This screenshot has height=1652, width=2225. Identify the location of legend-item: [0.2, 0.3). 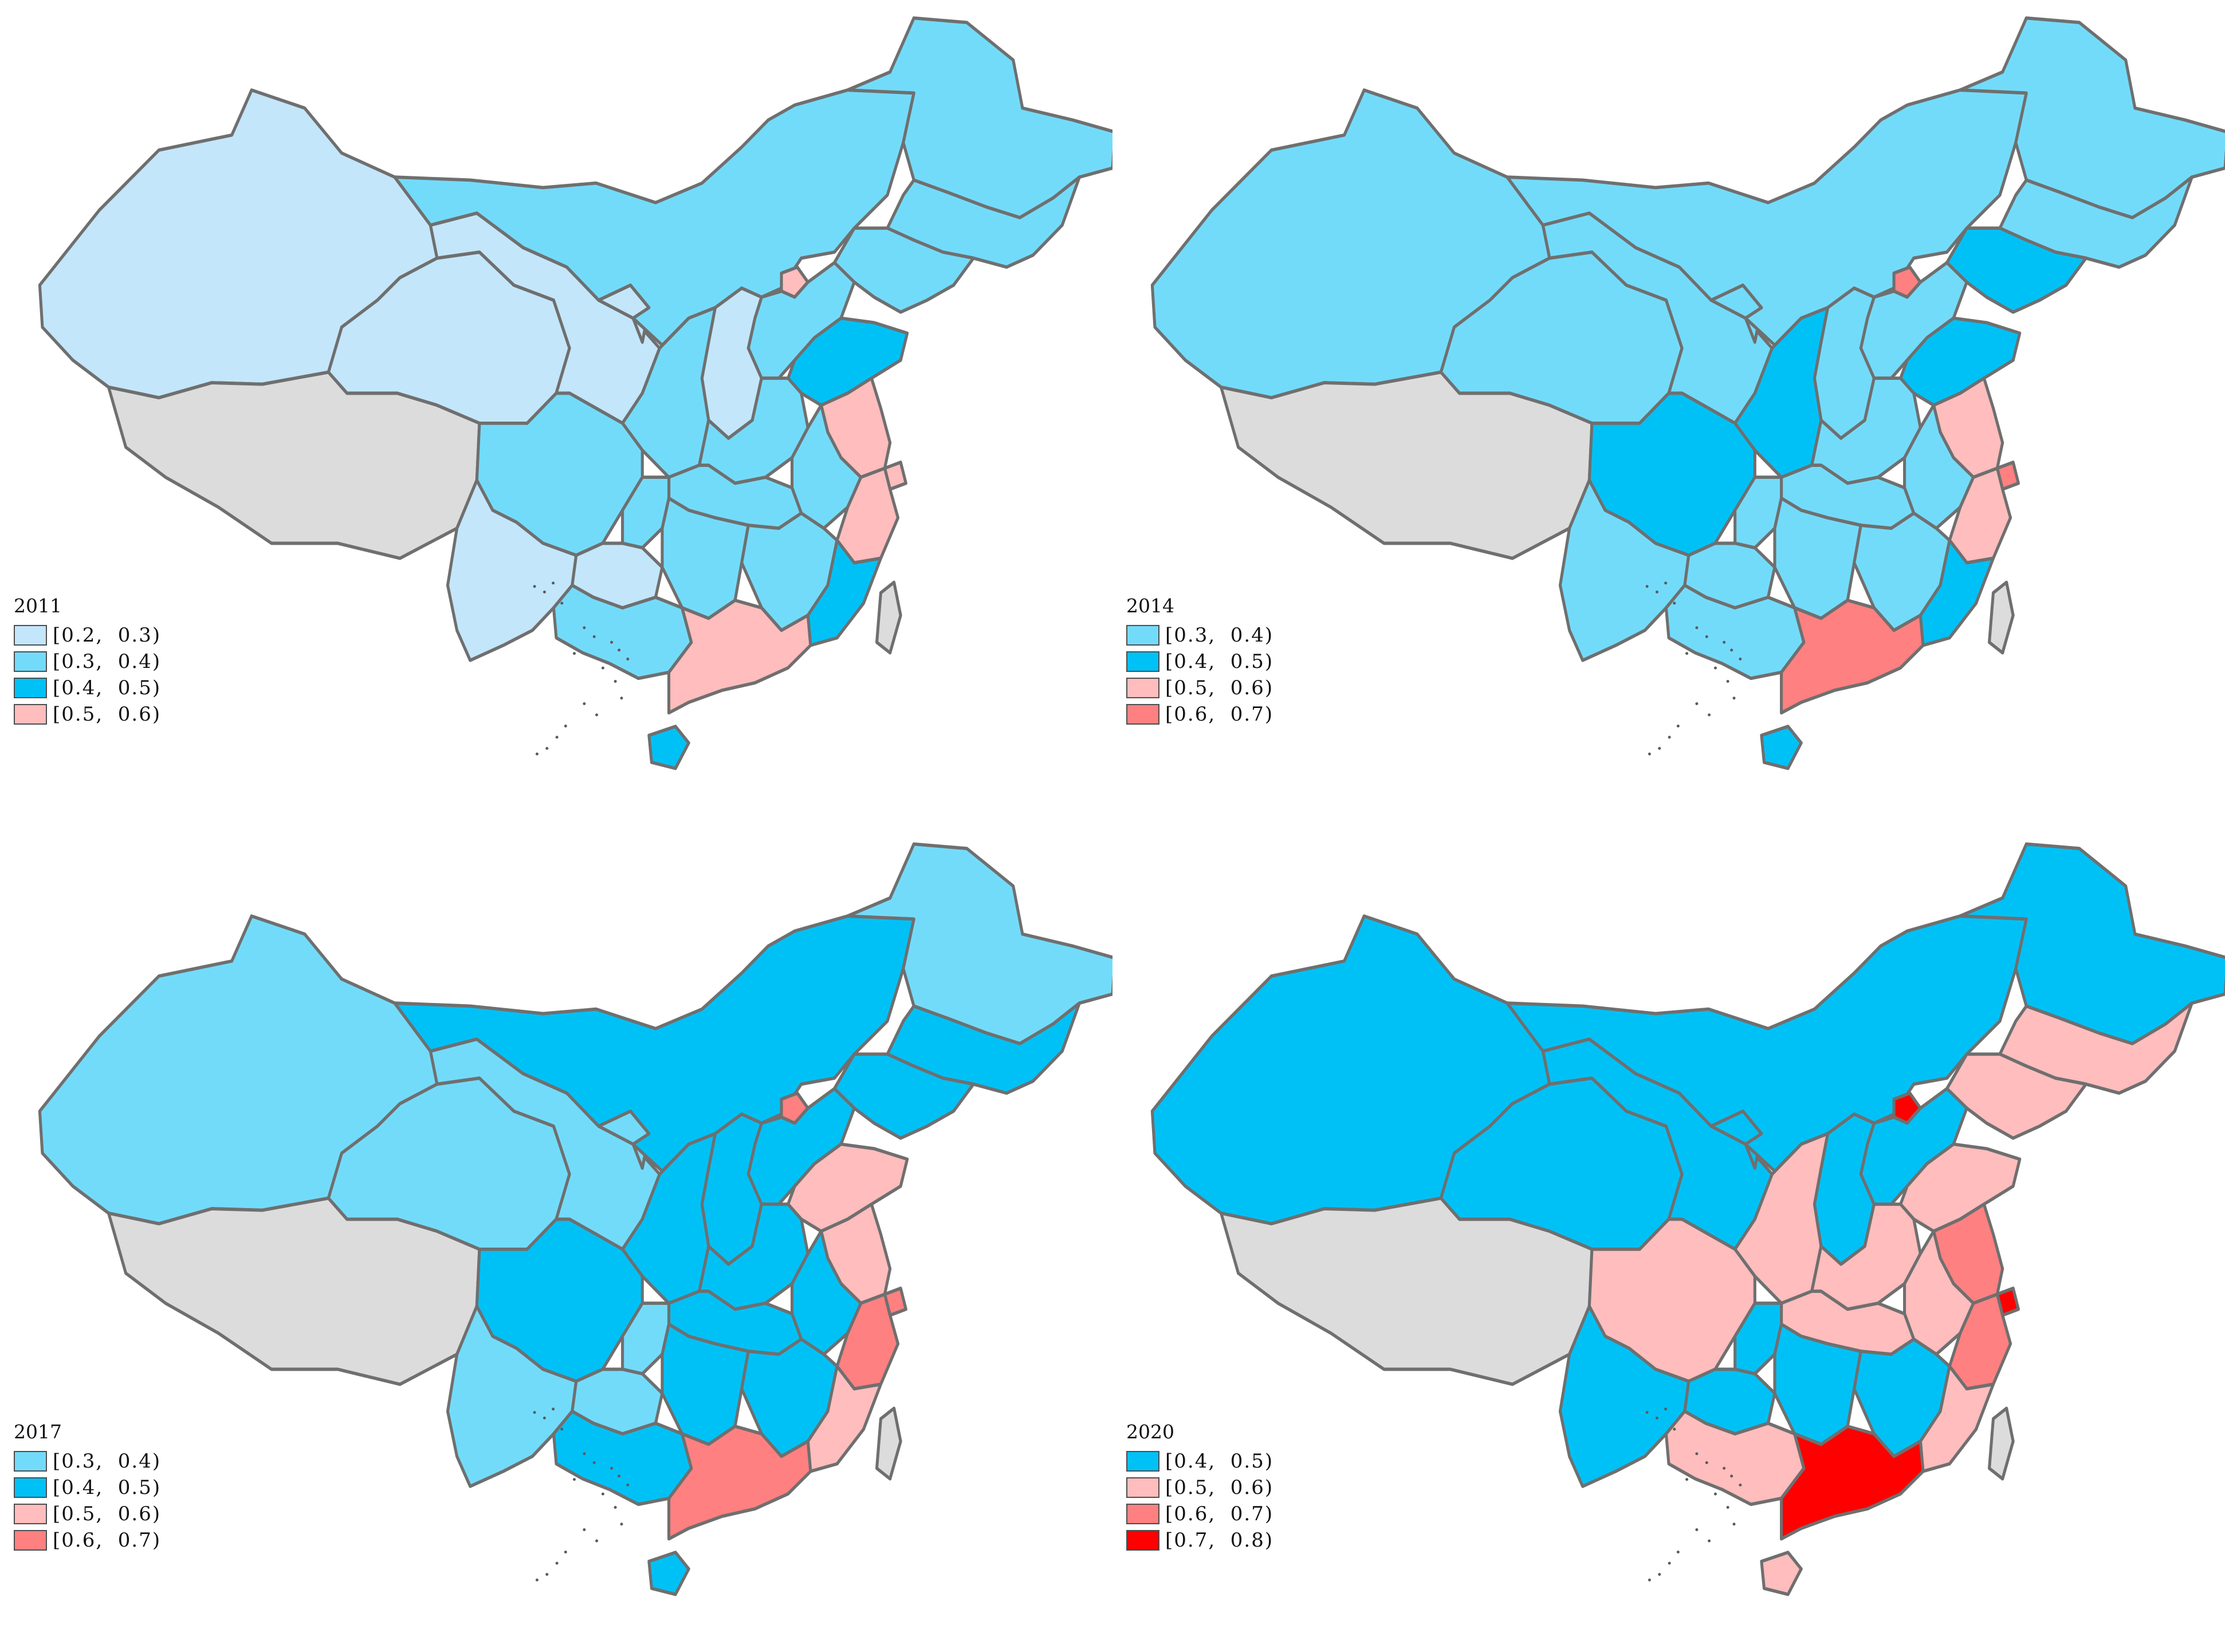
(87, 635).